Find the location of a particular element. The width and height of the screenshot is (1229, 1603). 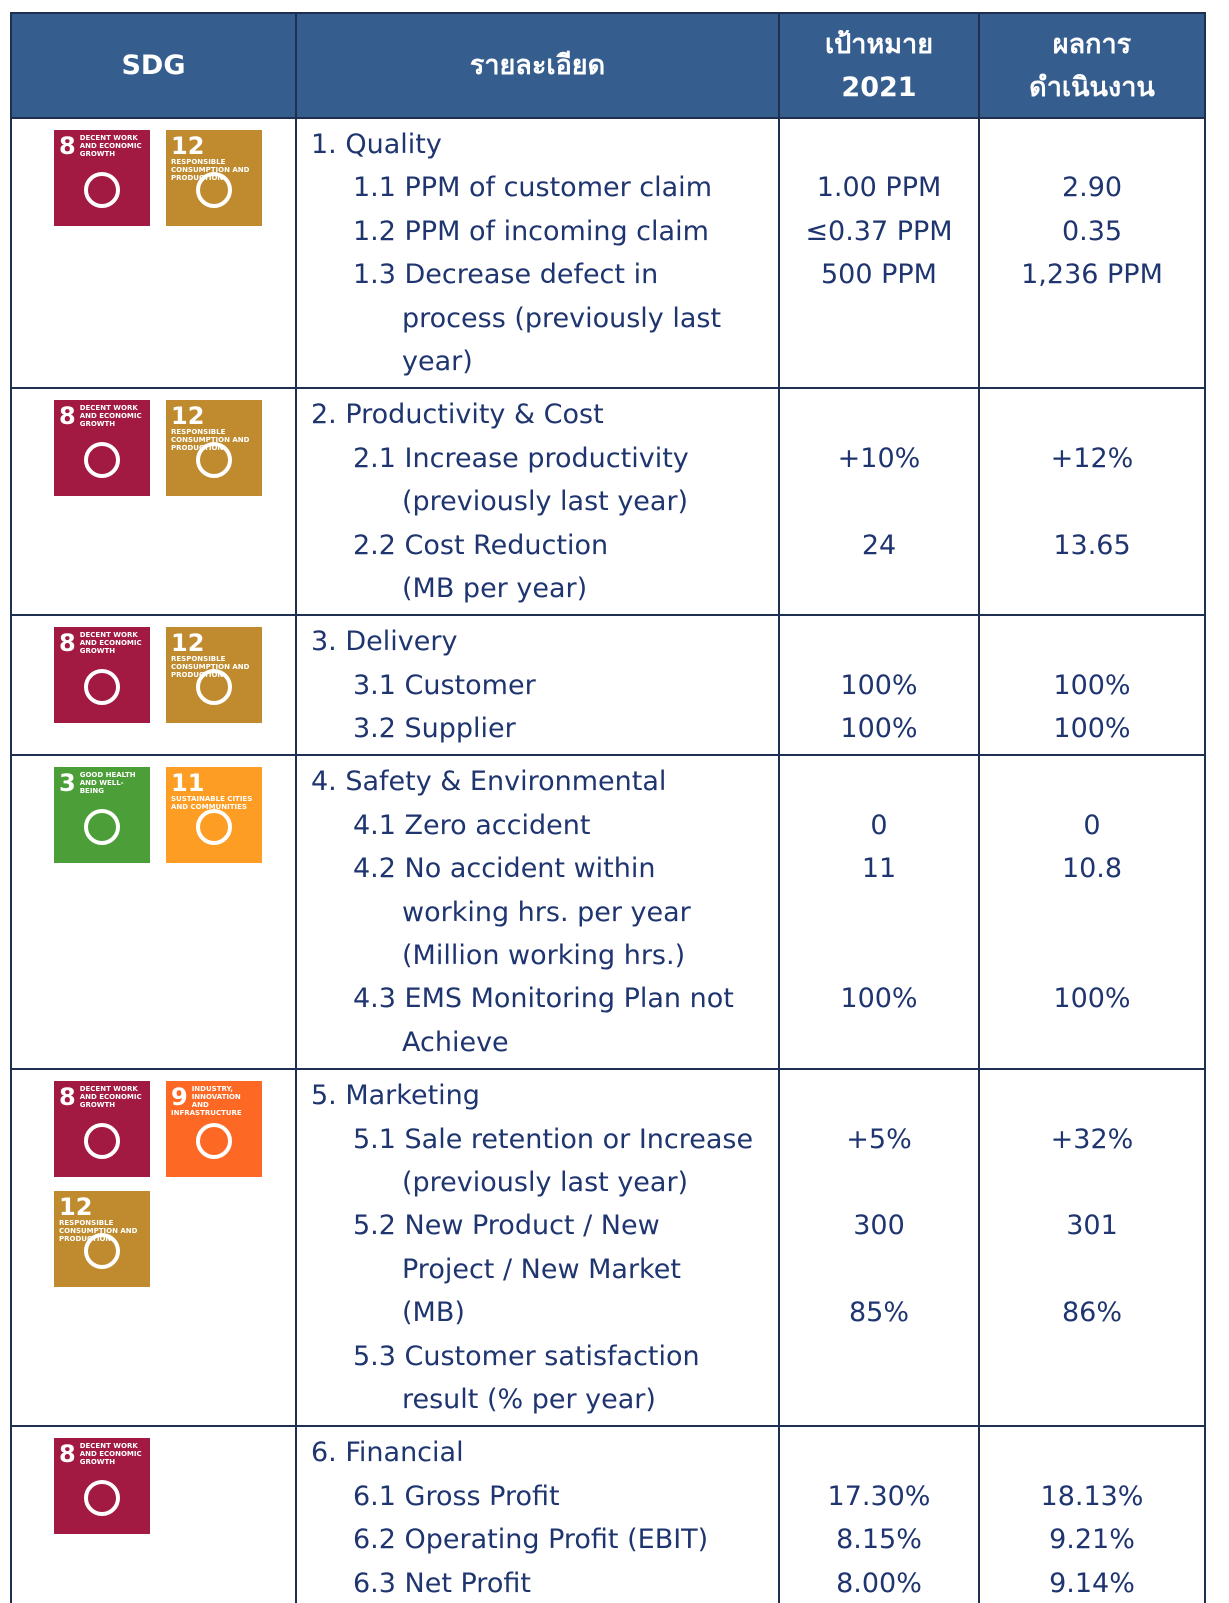

sdg-label: INDUSTRY, INNOVATION AND INFRASTRUCTURE is located at coordinates (206, 1101).